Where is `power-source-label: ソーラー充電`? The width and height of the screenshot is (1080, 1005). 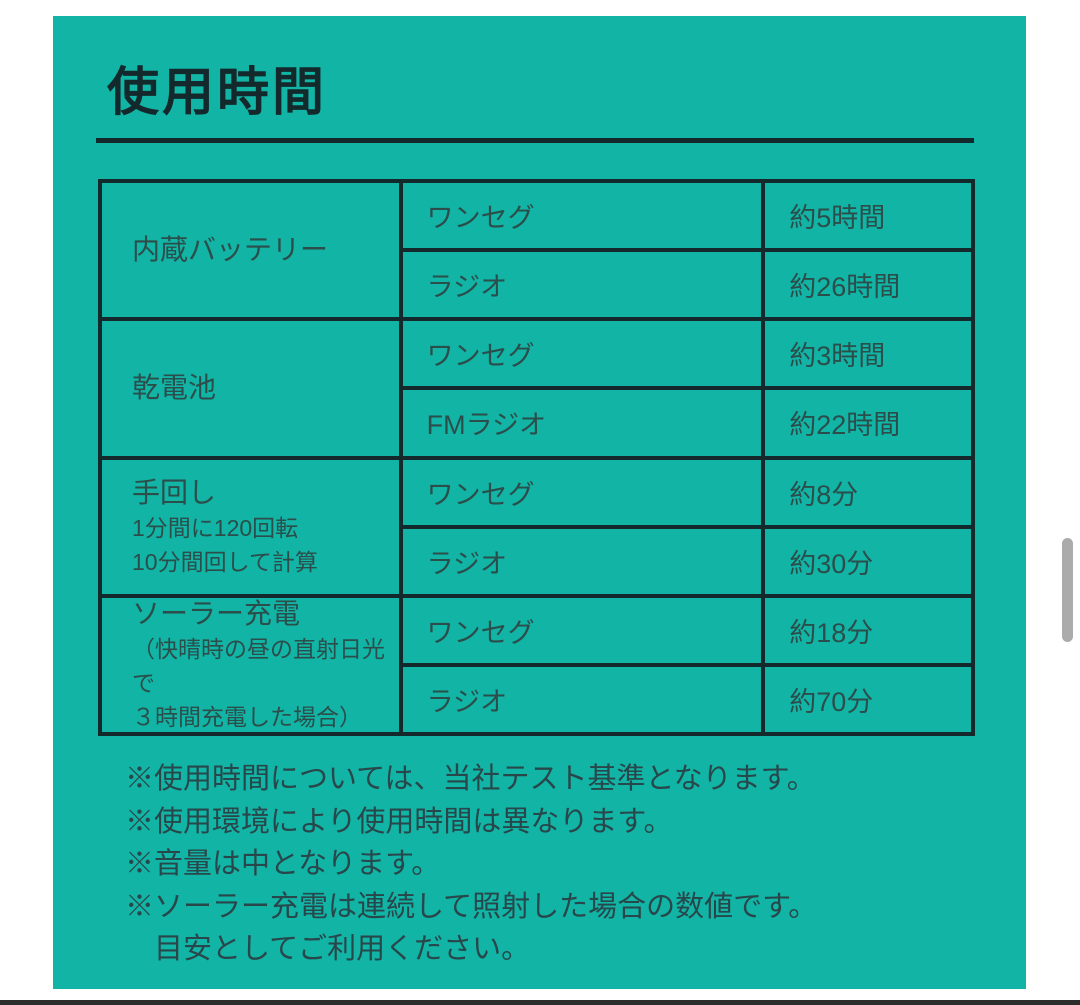 power-source-label: ソーラー充電 is located at coordinates (216, 613).